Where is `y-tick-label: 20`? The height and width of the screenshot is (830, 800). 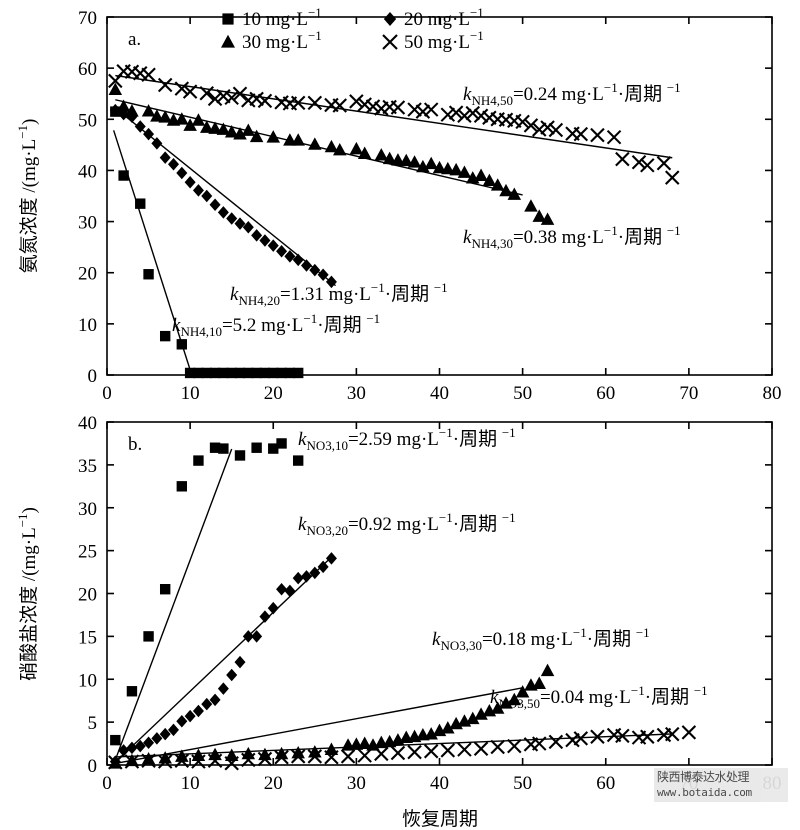
y-tick-label: 20 is located at coordinates (87, 274).